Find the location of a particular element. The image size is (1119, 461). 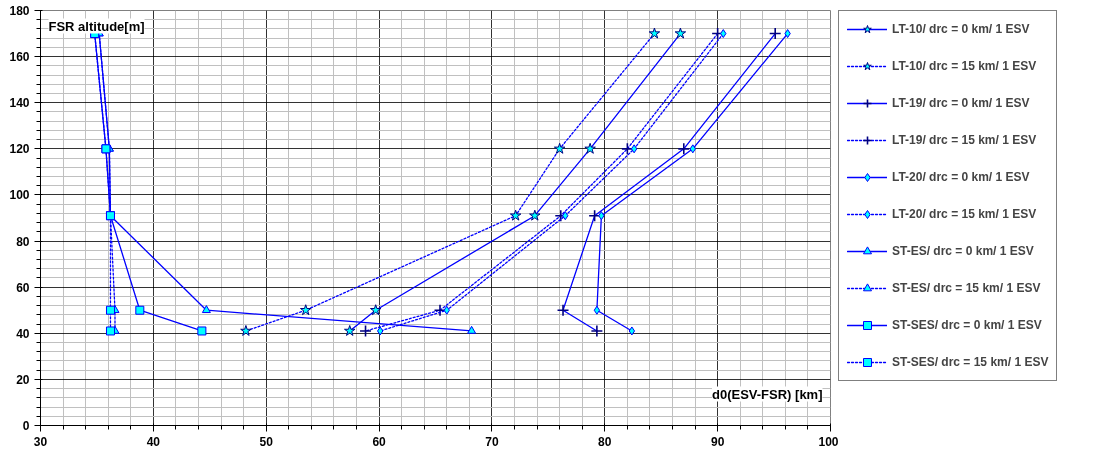

x-tick-label: 40 is located at coordinates (153, 441).